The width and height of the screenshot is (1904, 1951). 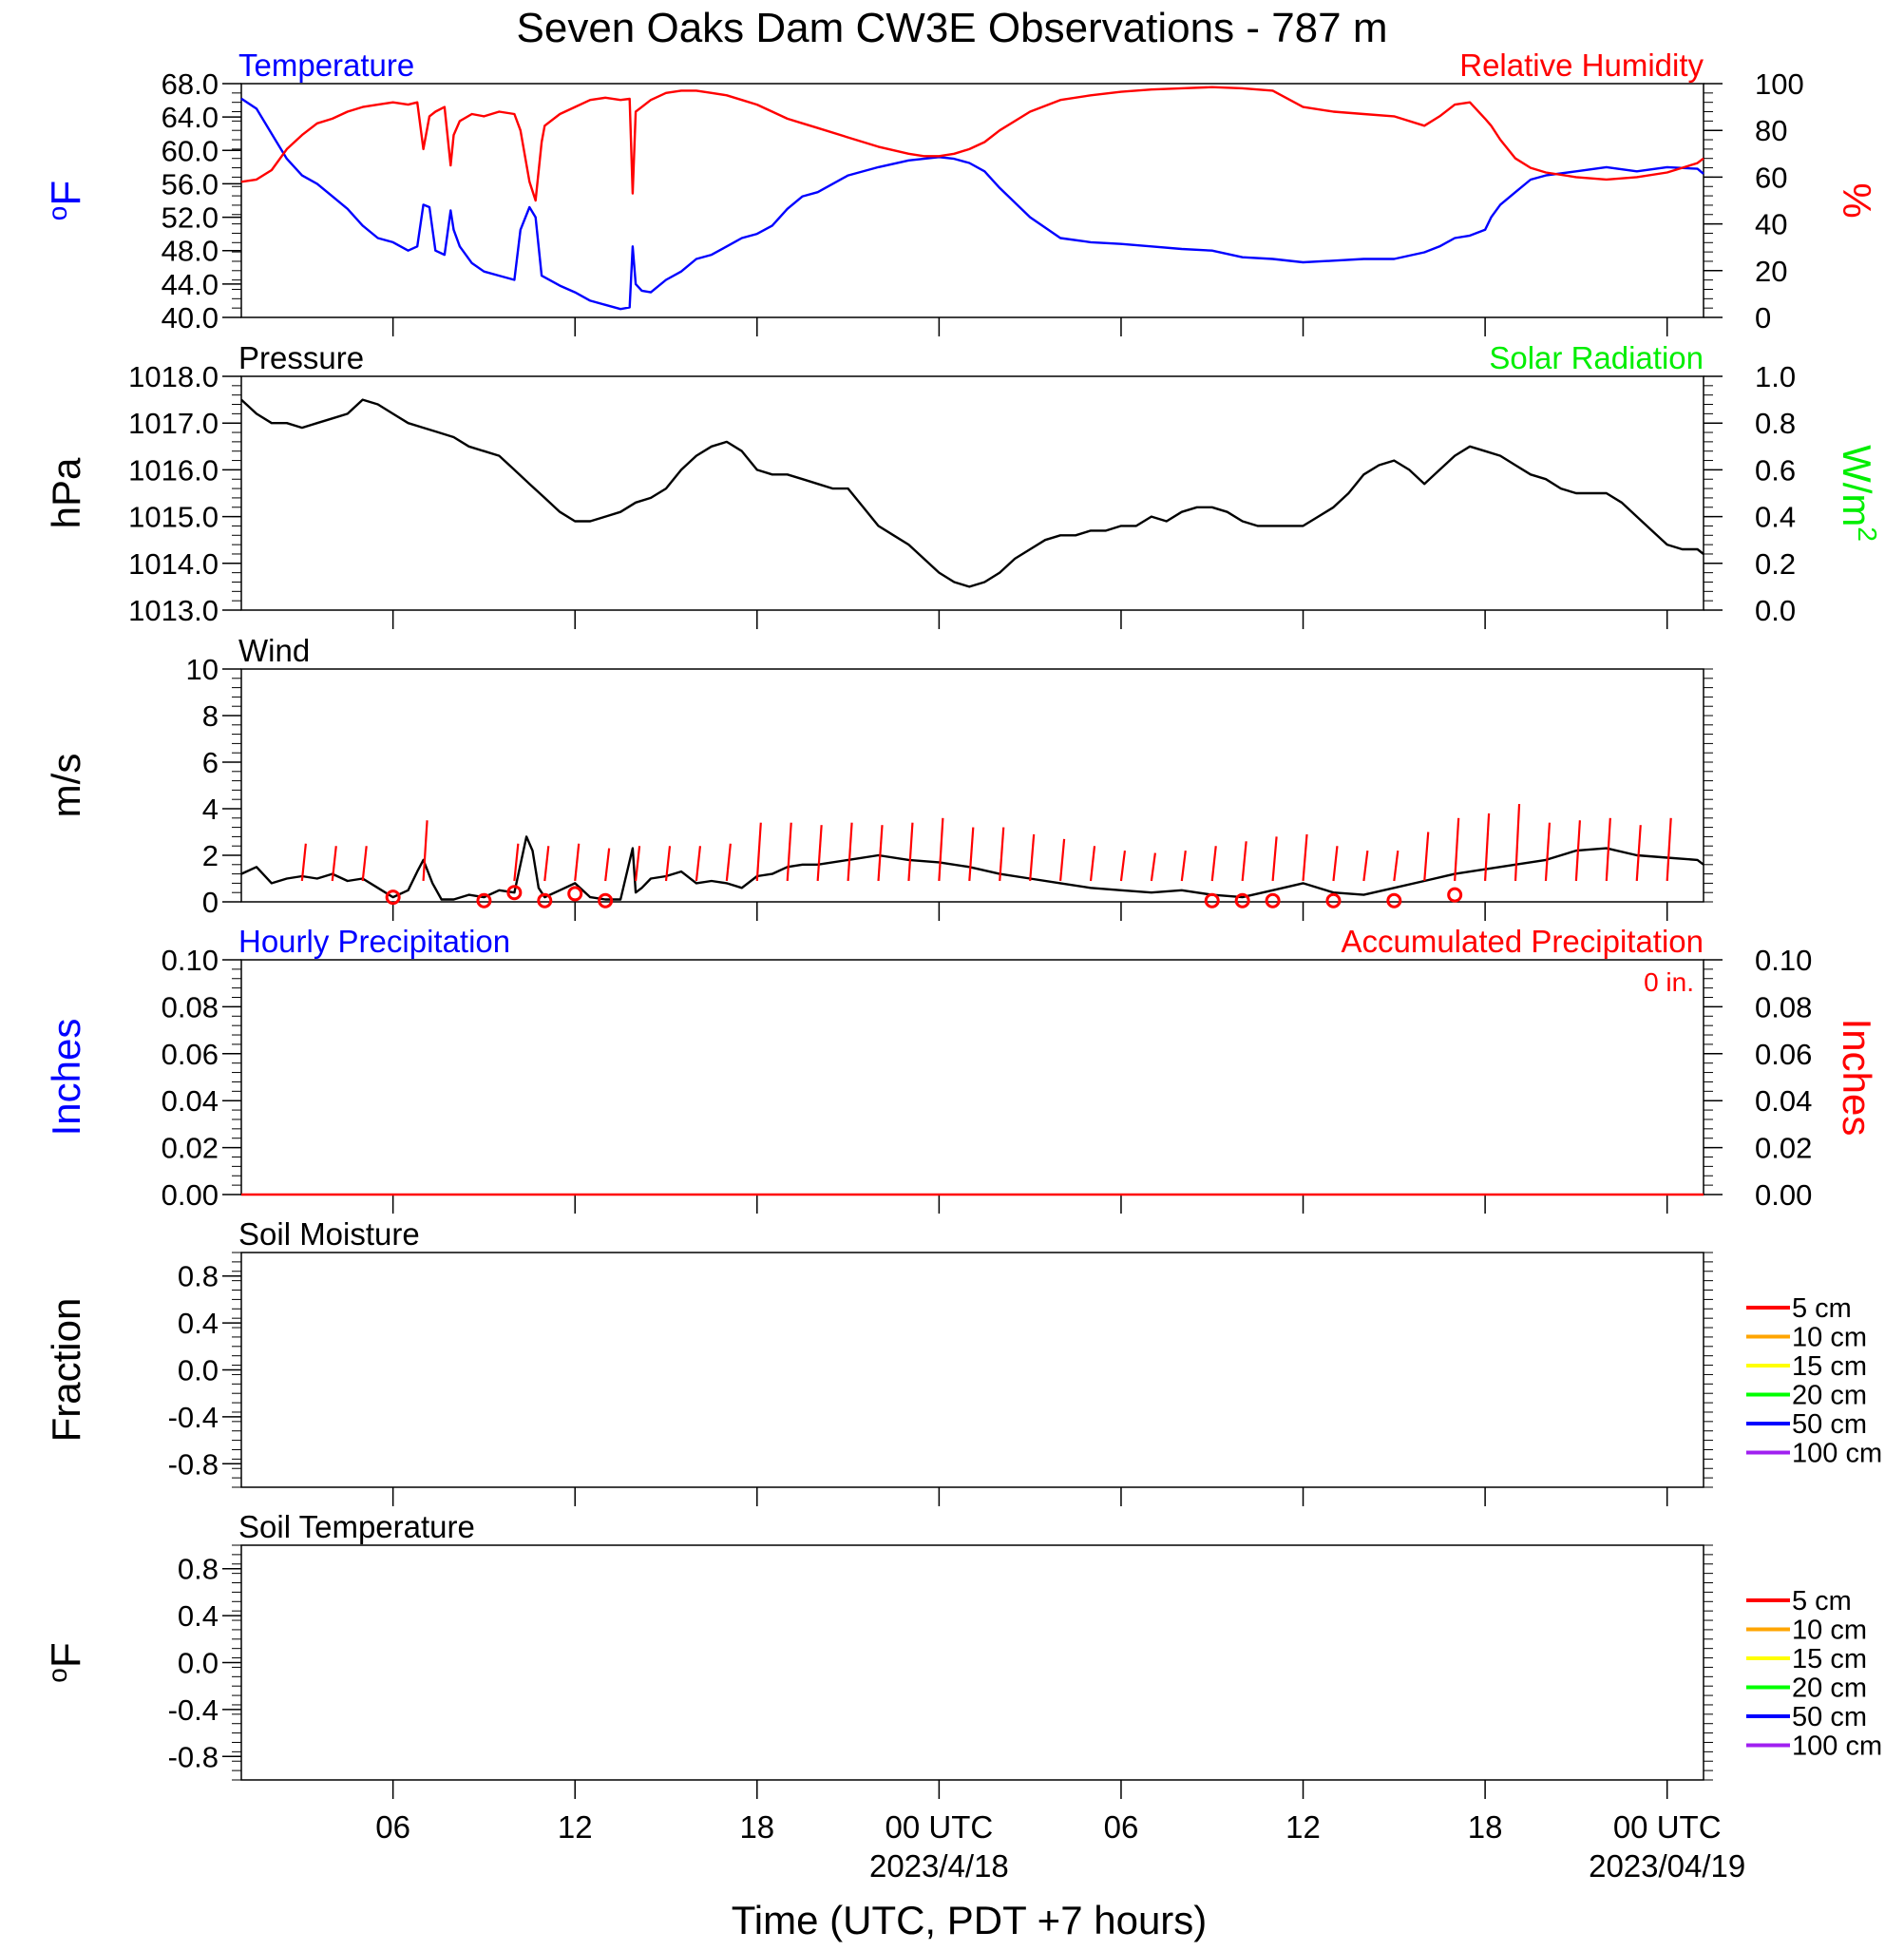 I want to click on x-tick-label: 00 UTC, so click(x=940, y=1827).